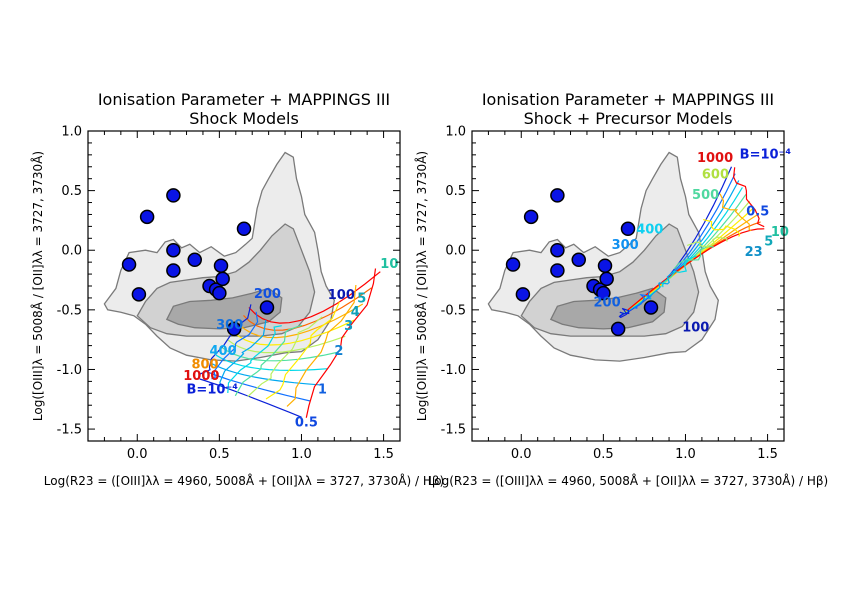  What do you see at coordinates (754, 252) in the screenshot?
I see `model-label: 23` at bounding box center [754, 252].